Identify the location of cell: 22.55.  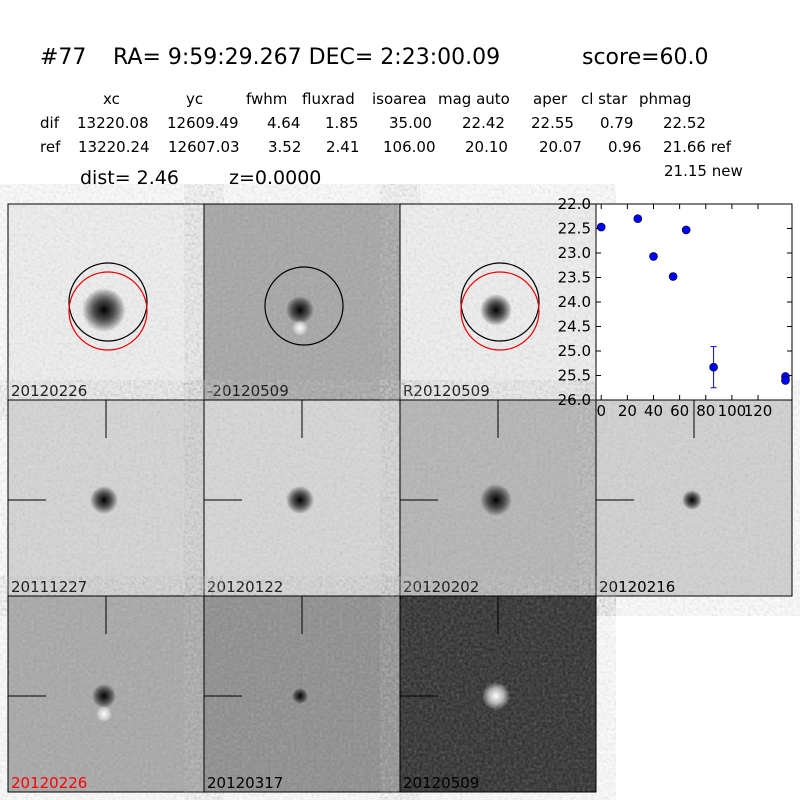
(552, 123).